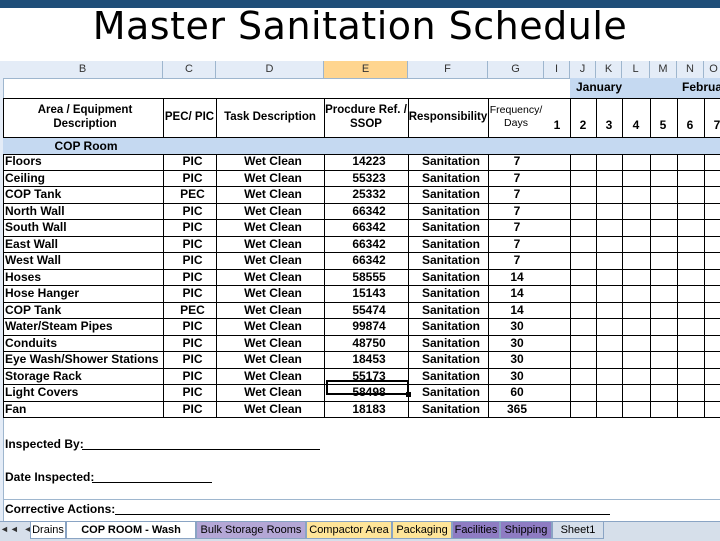 The image size is (720, 541). What do you see at coordinates (517, 309) in the screenshot?
I see `cell-freq: 14` at bounding box center [517, 309].